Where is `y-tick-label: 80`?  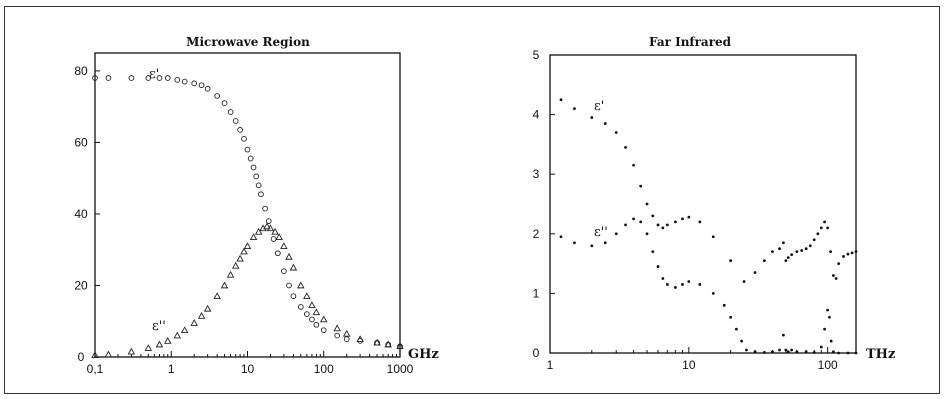 y-tick-label: 80 is located at coordinates (81, 71).